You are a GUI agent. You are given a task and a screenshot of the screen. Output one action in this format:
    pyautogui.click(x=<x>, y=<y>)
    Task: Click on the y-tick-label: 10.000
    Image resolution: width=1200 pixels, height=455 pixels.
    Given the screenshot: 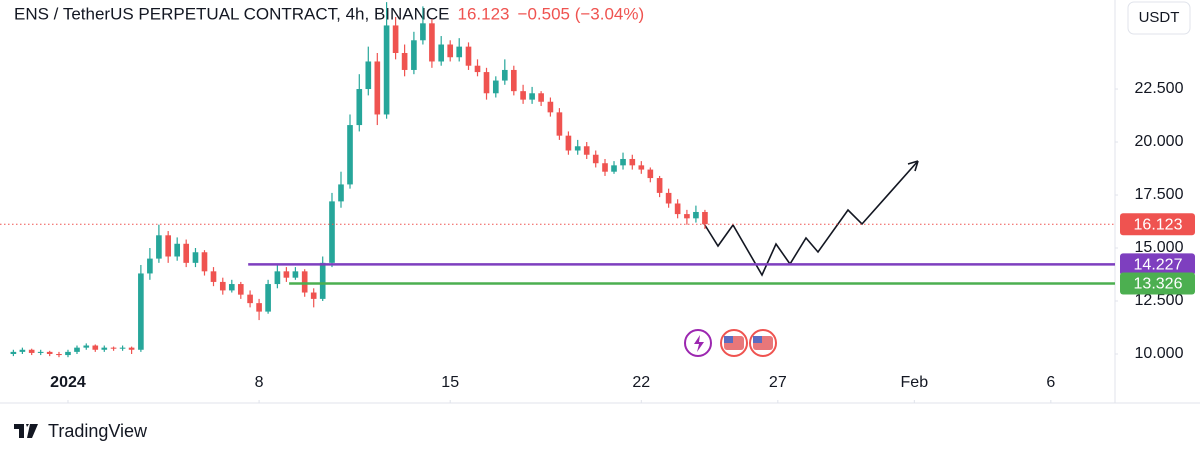 What is the action you would take?
    pyautogui.click(x=1159, y=353)
    